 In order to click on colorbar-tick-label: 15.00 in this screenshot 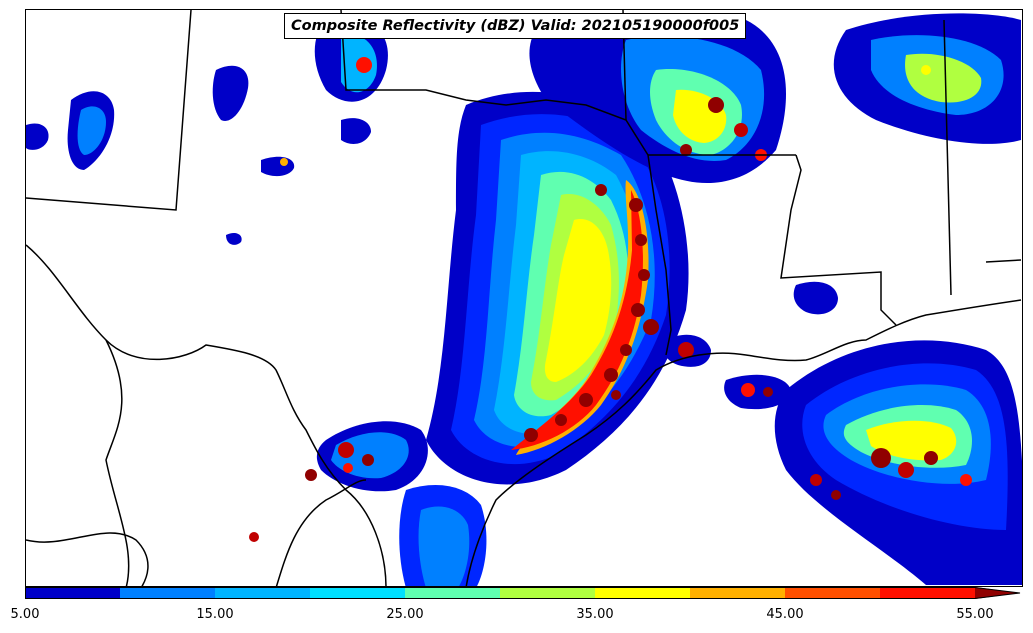, I will do `click(215, 614)`.